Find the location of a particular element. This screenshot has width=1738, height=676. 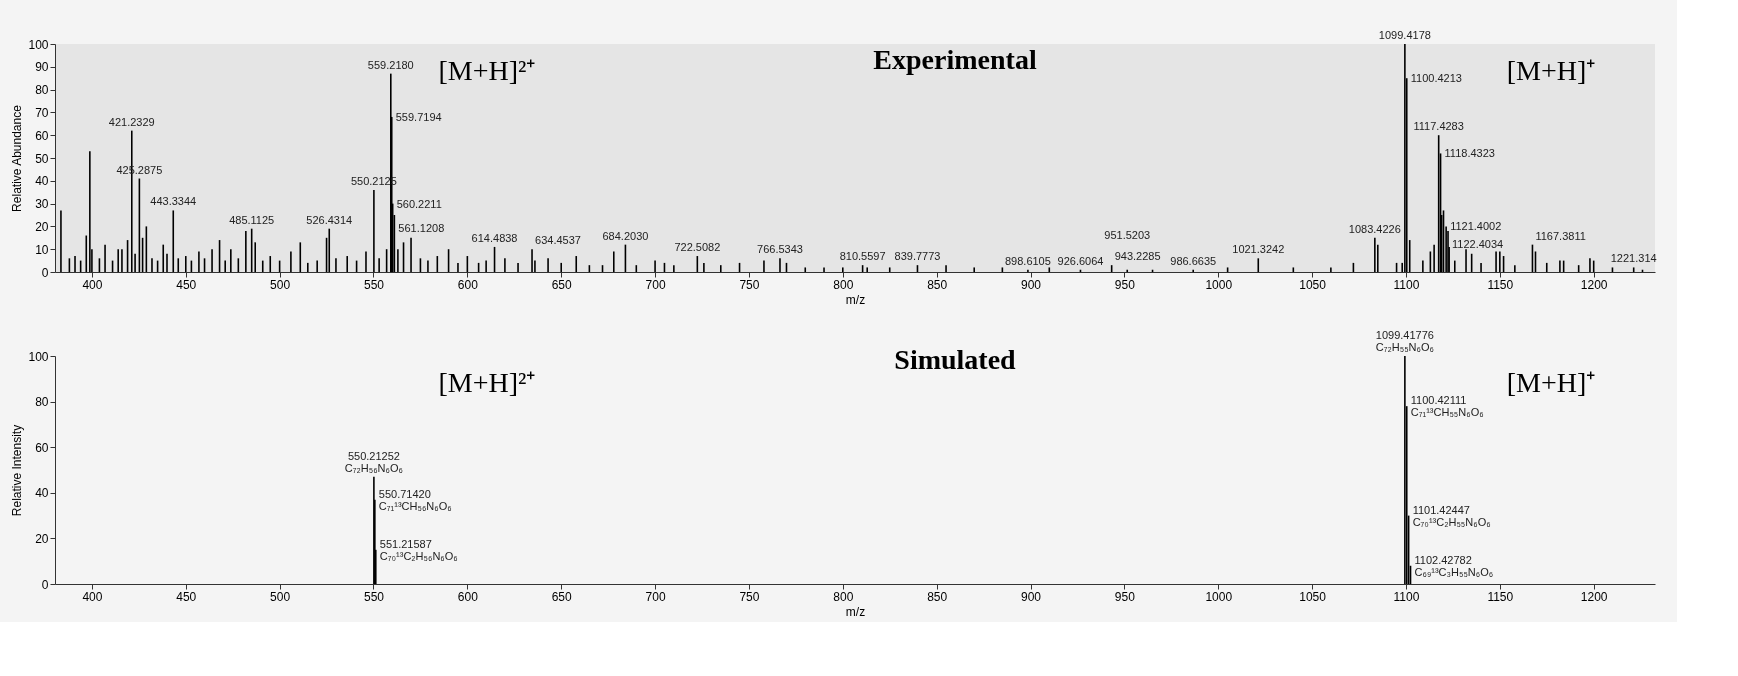

chart-title: Experimental is located at coordinates (955, 59).